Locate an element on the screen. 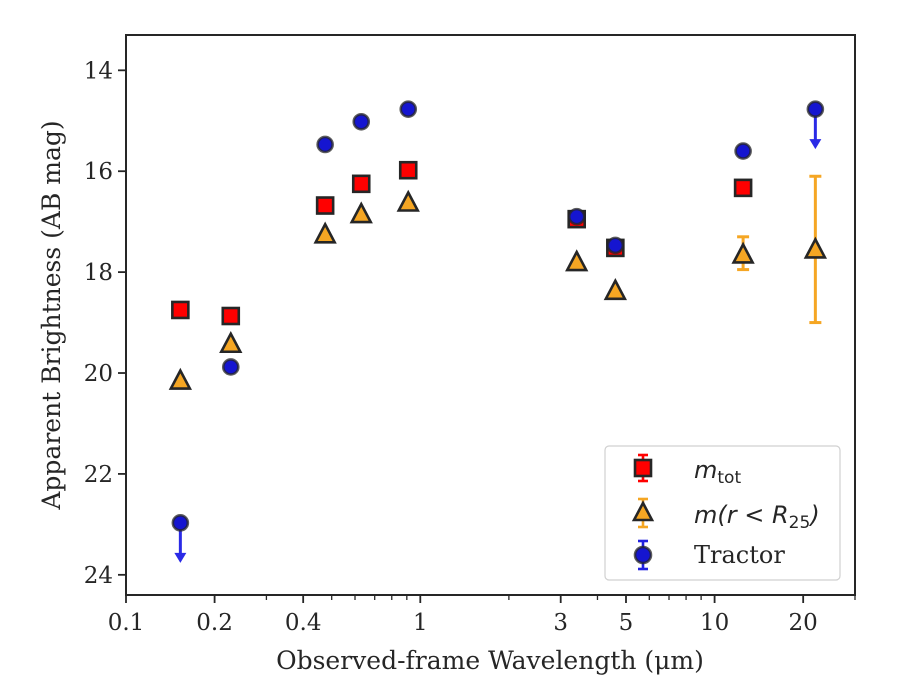 The height and width of the screenshot is (700, 900). y-tick-label: 22 is located at coordinates (98, 475).